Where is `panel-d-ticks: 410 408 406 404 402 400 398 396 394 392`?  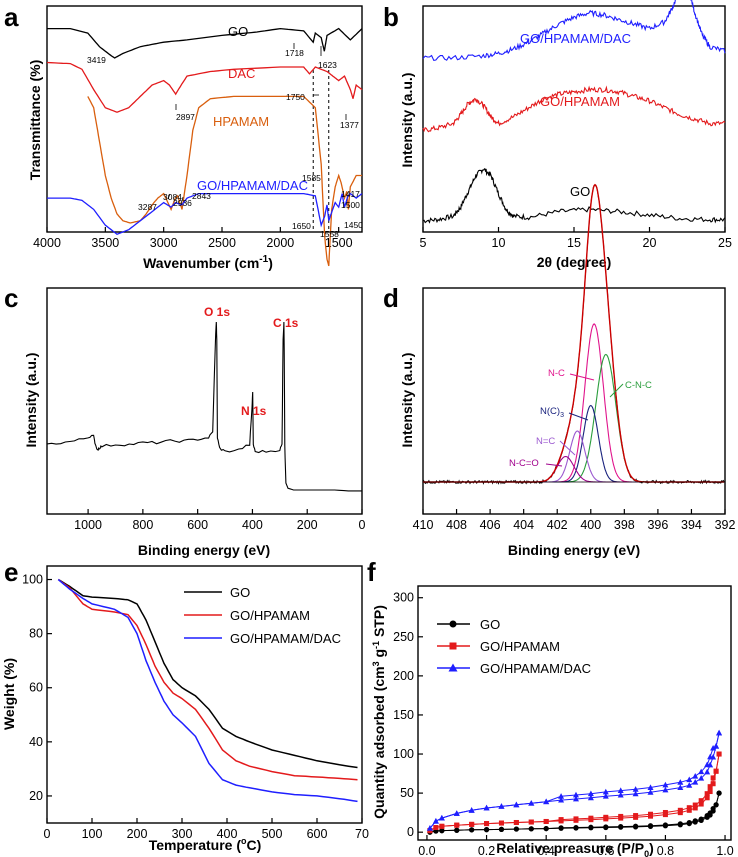 panel-d-ticks: 410 408 406 404 402 400 398 396 394 392 is located at coordinates (574, 520).